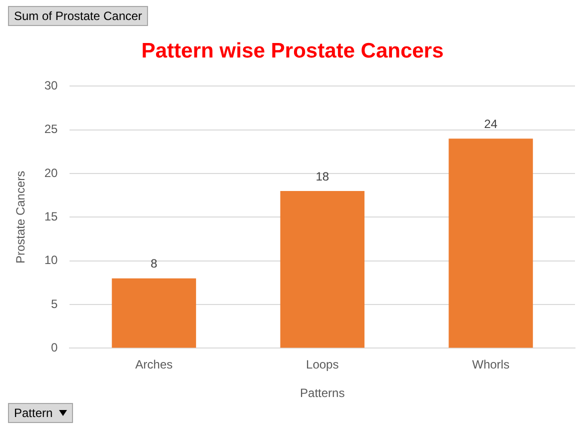  I want to click on x-tick-label: Loops, so click(322, 365).